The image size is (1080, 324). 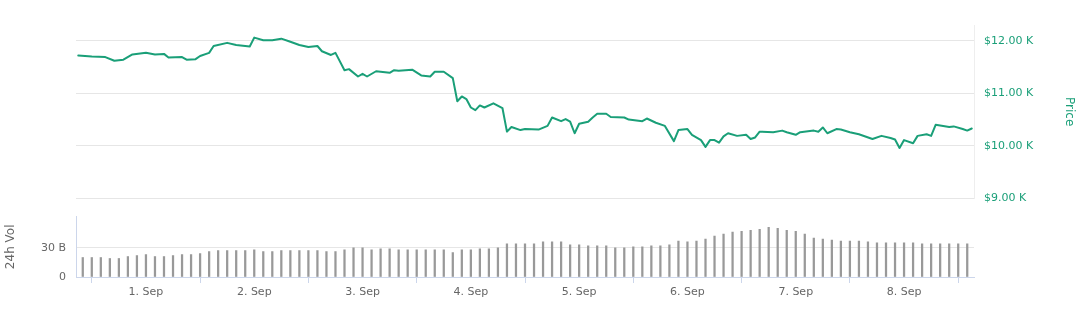 What do you see at coordinates (62, 276) in the screenshot?
I see `y-tick-label: 0` at bounding box center [62, 276].